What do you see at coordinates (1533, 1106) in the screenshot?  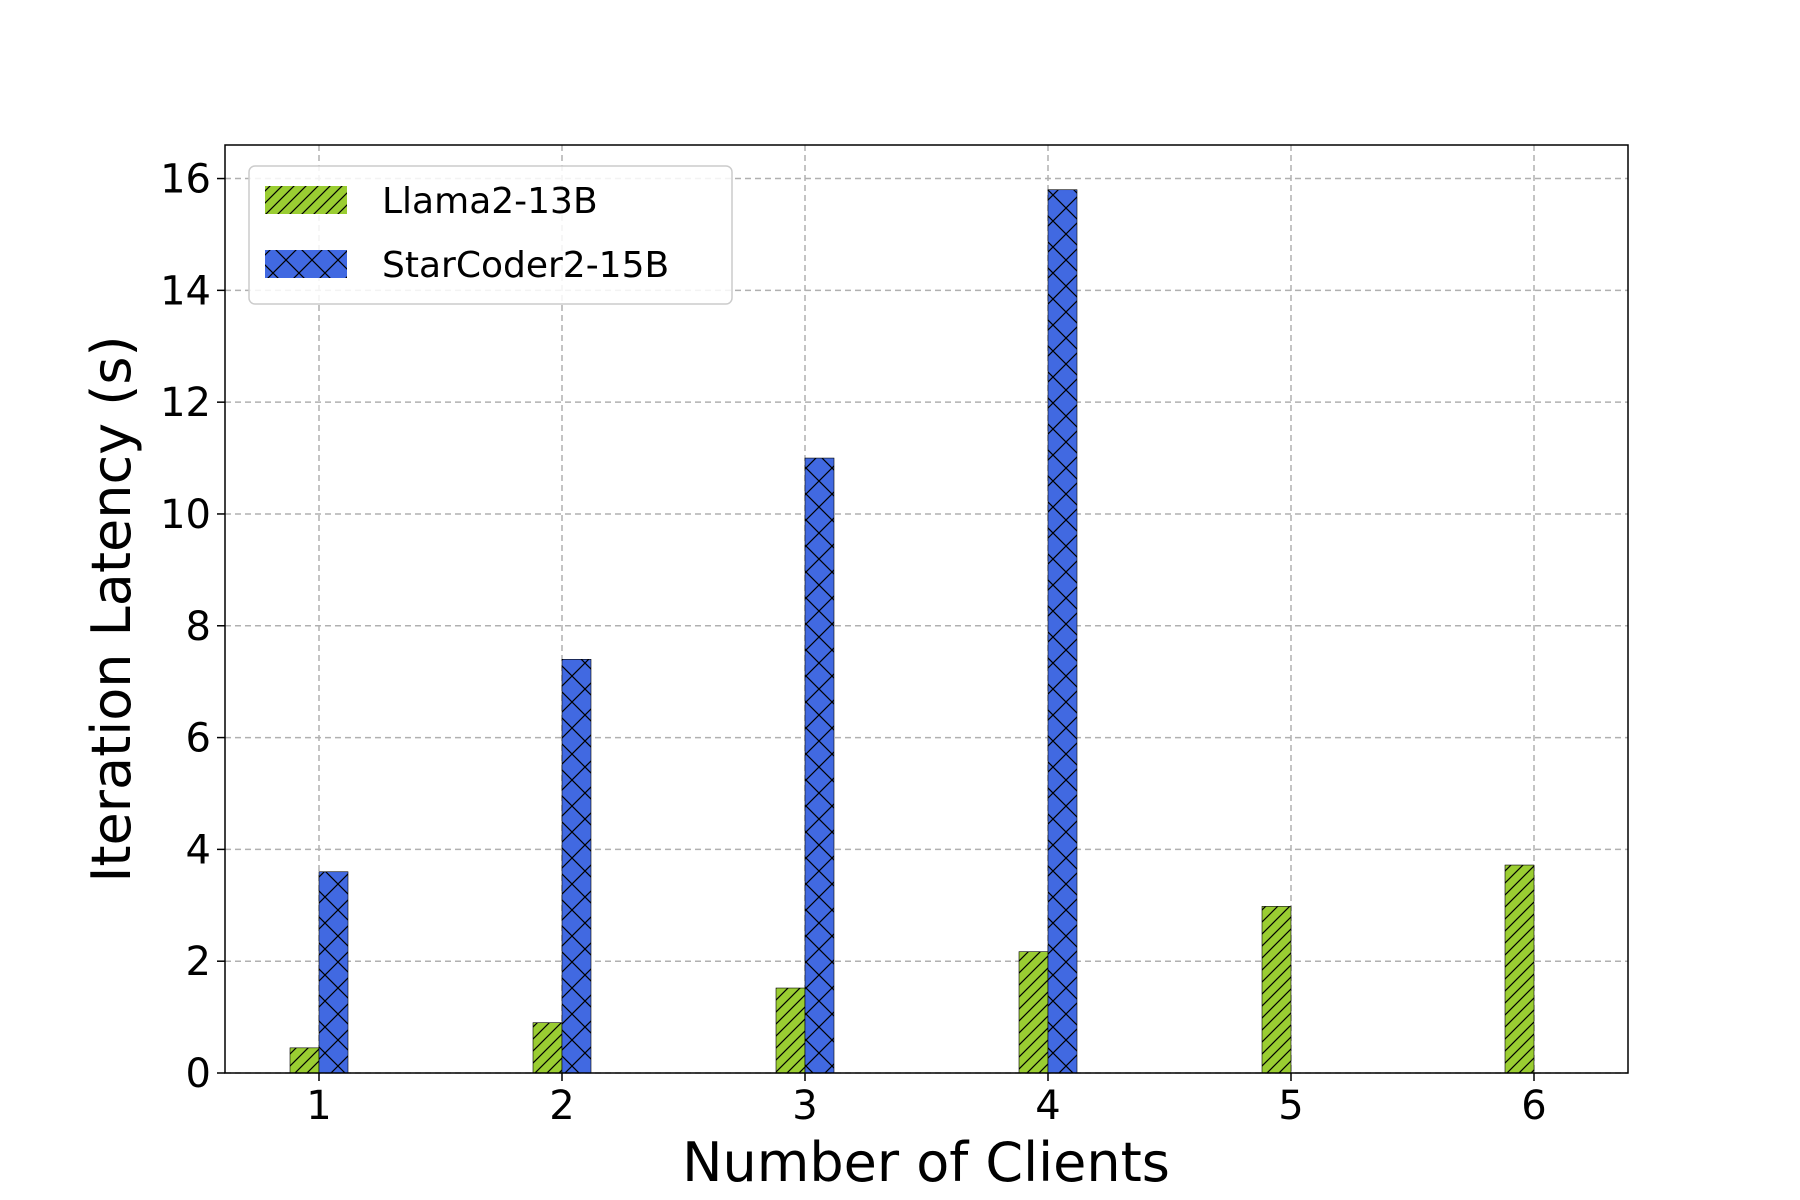 I see `x-tick-label: 6` at bounding box center [1533, 1106].